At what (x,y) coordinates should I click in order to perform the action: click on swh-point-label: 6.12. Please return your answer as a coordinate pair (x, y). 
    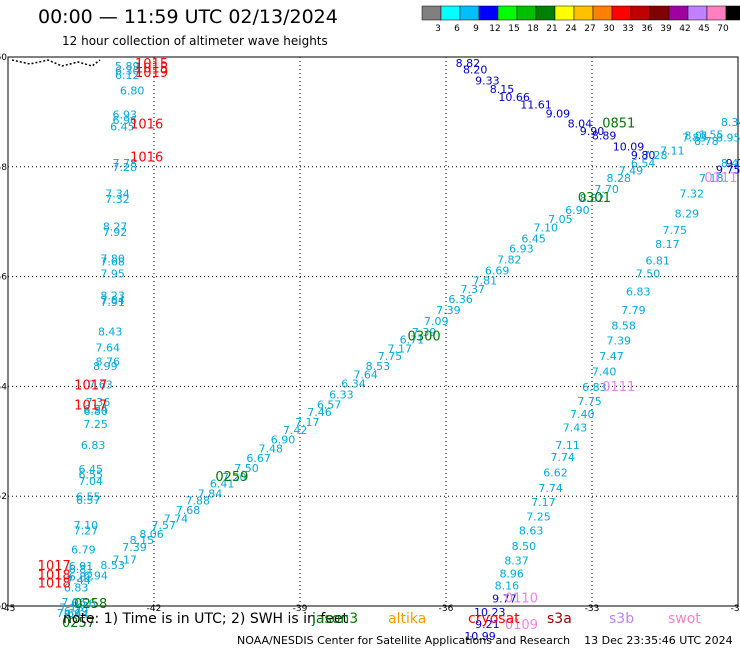
    Looking at the image, I should click on (127, 75).